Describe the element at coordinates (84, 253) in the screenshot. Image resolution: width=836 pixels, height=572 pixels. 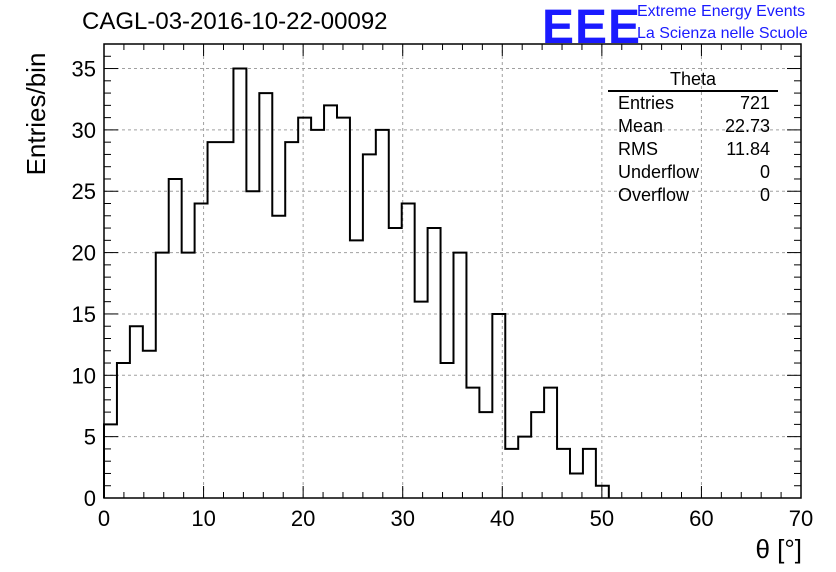
I see `y-tick-label: 20` at that location.